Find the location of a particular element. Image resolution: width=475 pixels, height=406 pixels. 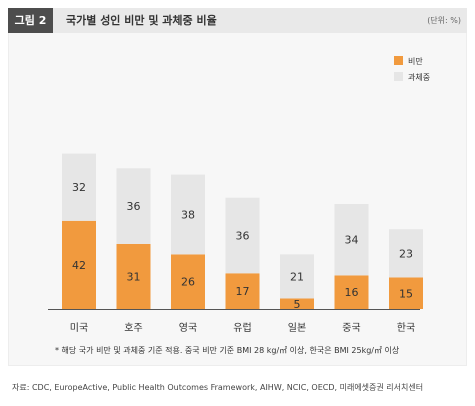

category-label: 유럽 is located at coordinates (242, 328).